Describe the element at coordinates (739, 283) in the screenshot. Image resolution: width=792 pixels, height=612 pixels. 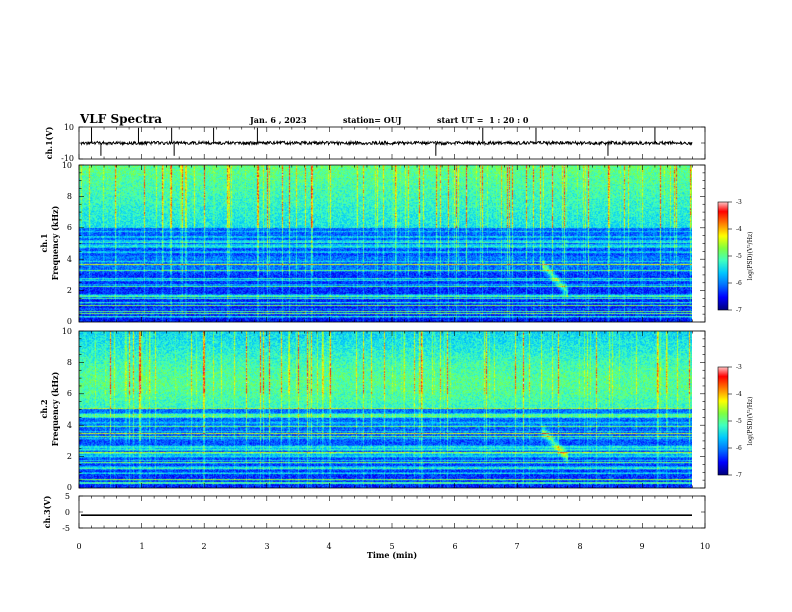
I see `ch1-cb-tick-m6: -6` at that location.